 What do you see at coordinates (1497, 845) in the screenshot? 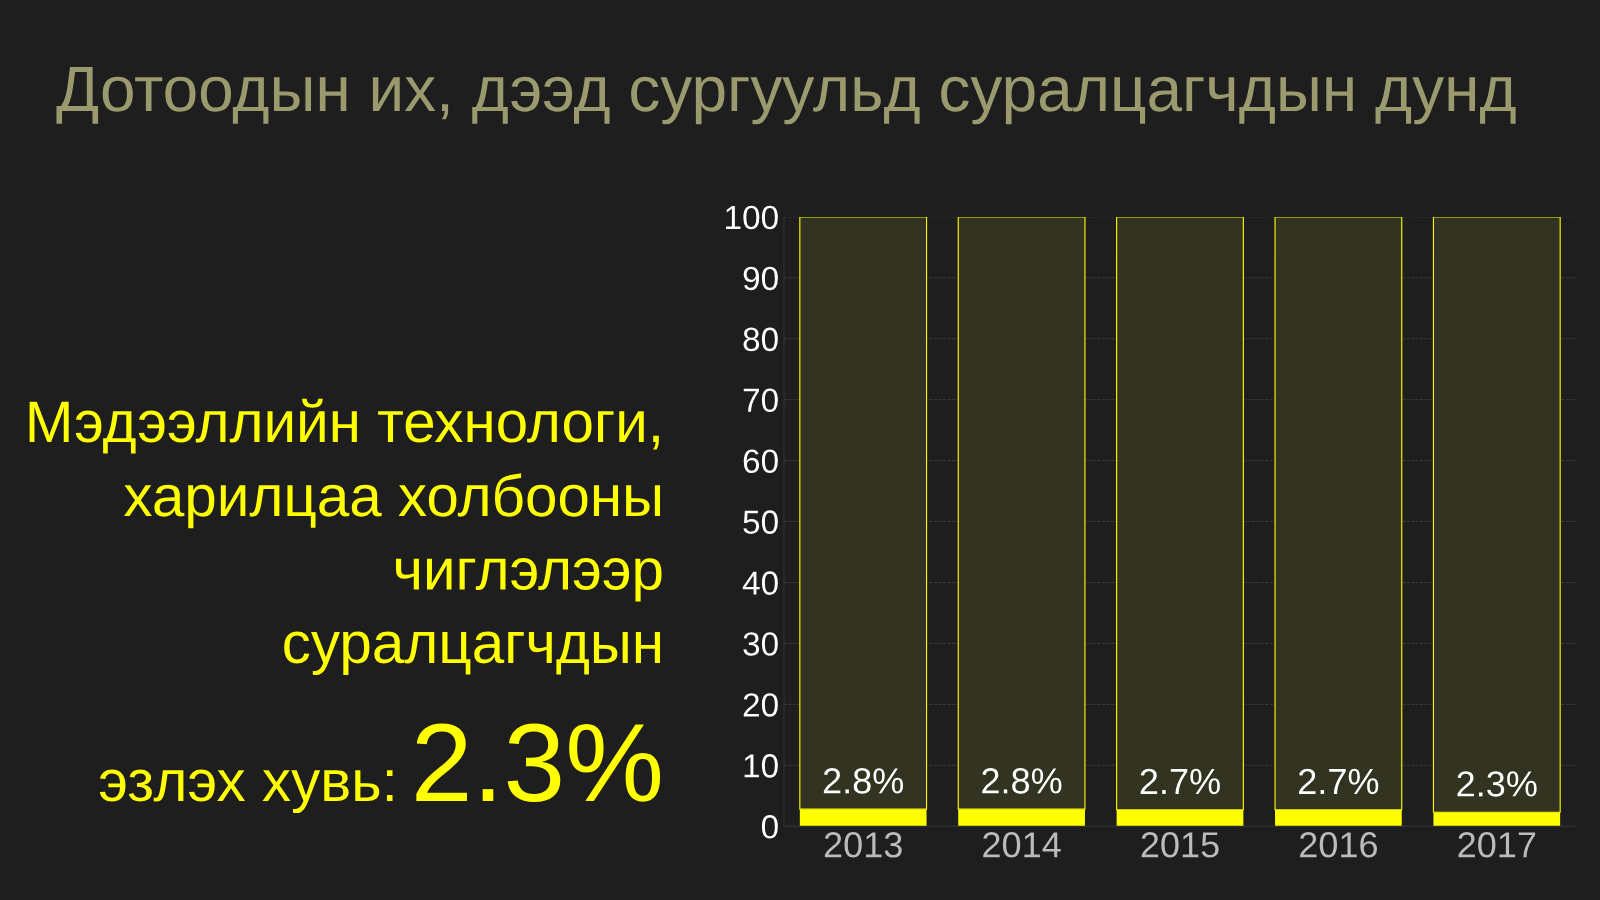
I see `x-tick-label: 2017` at bounding box center [1497, 845].